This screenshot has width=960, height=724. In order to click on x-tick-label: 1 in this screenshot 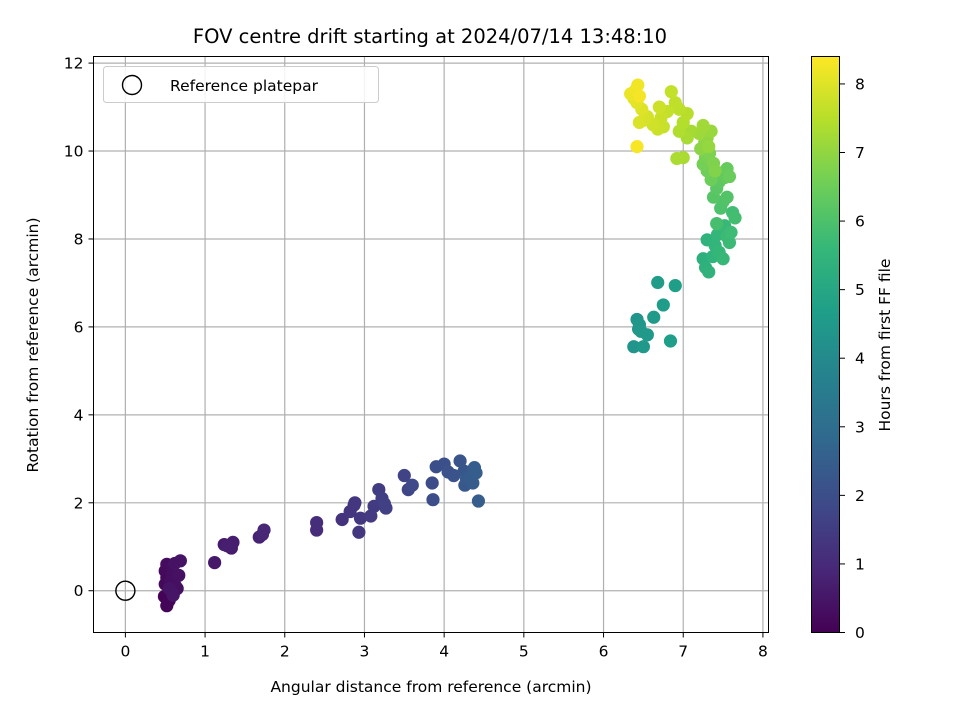, I will do `click(205, 652)`.